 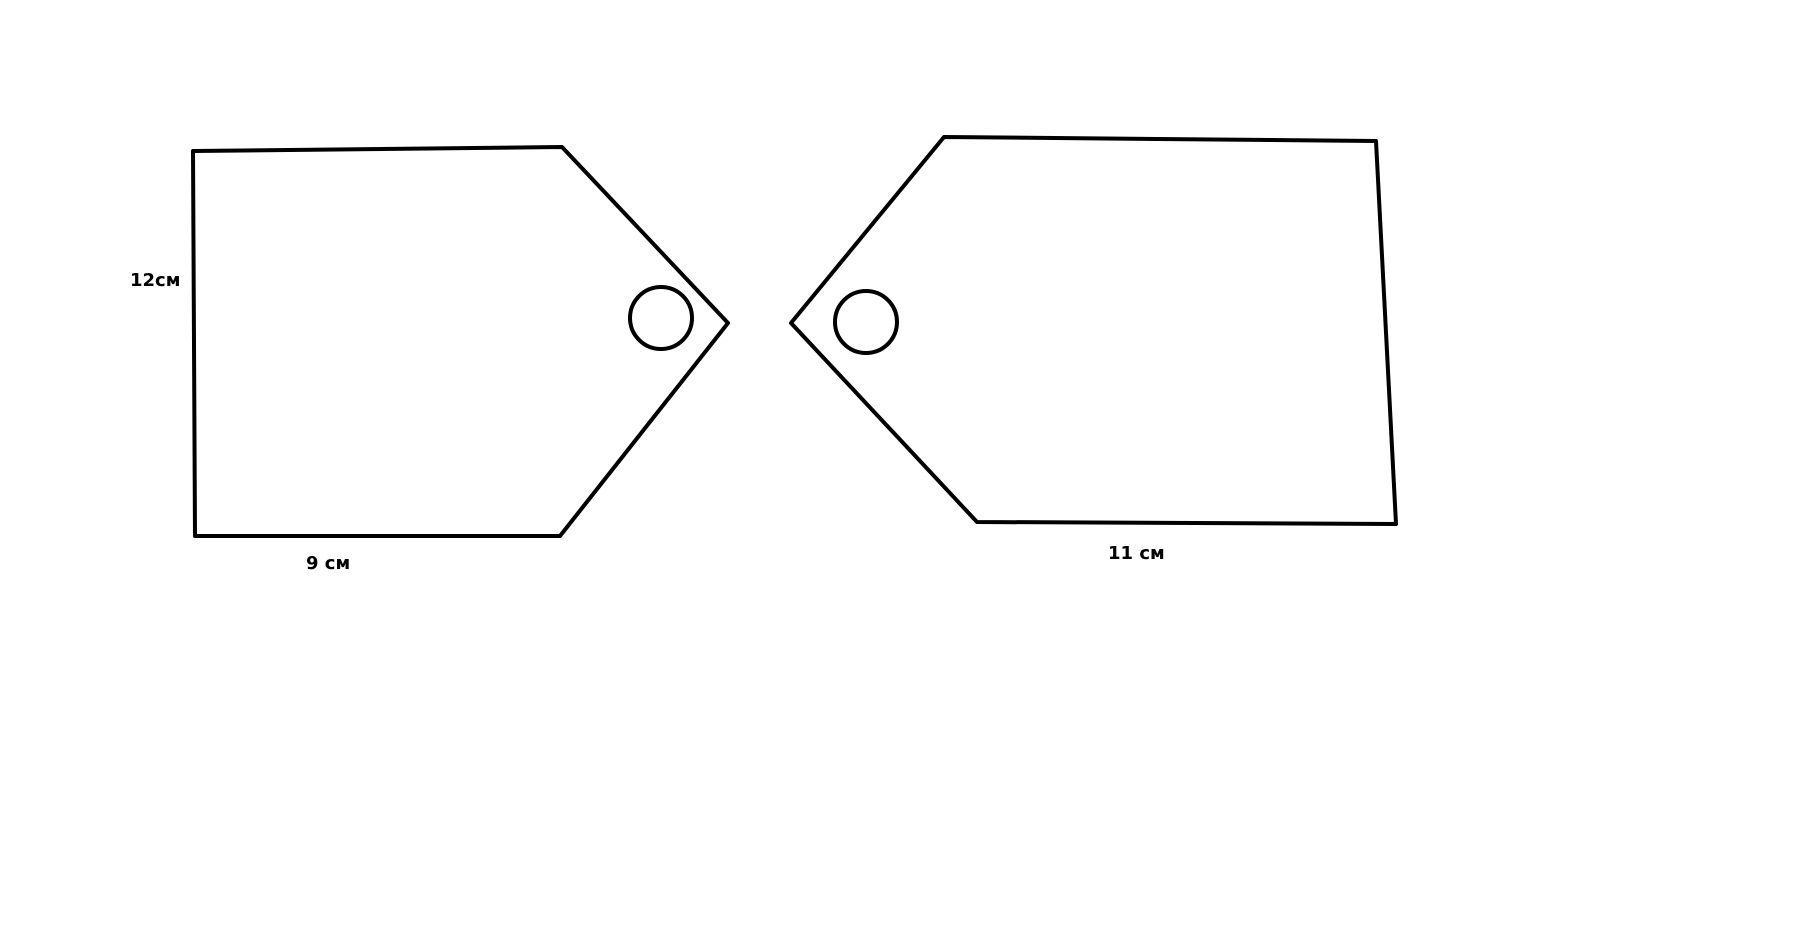 I want to click on left-tag-width-label: 9 см, so click(x=328, y=563).